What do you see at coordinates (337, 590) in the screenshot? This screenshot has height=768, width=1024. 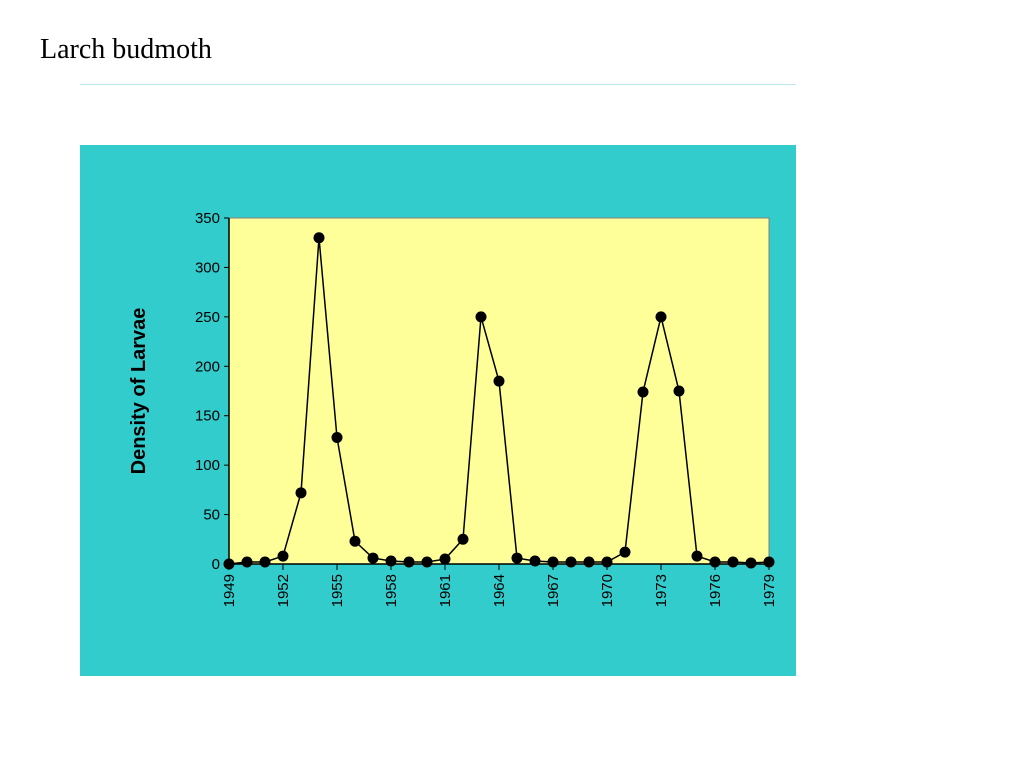 I see `x-tick-label: 1955` at bounding box center [337, 590].